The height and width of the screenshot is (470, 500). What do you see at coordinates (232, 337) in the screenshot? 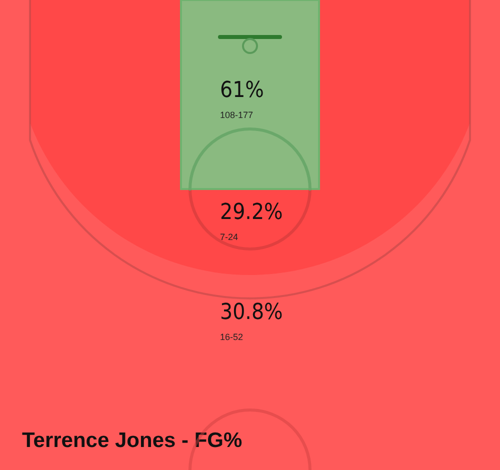
I see `text: 16-52` at bounding box center [232, 337].